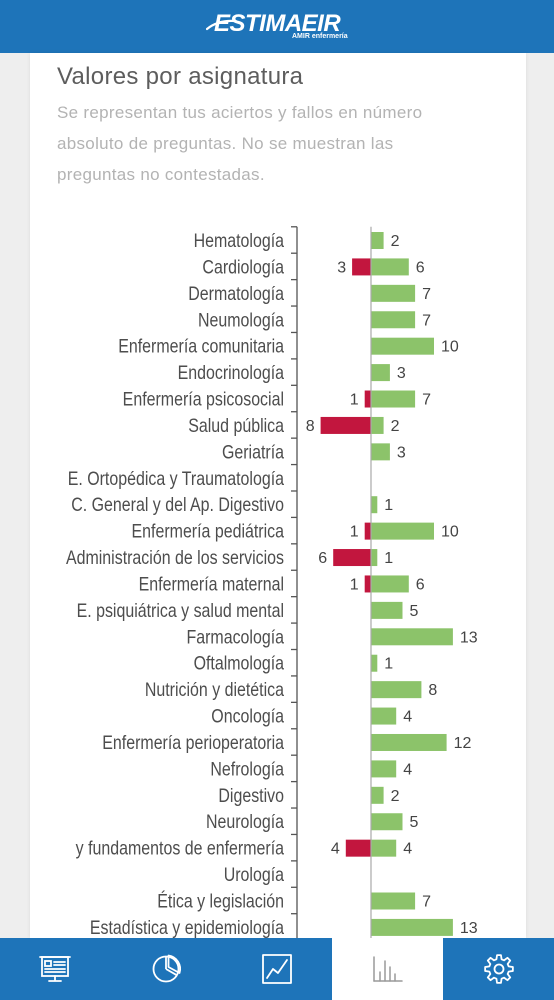 Image resolution: width=554 pixels, height=1000 pixels. I want to click on presentation-icon, so click(55, 969).